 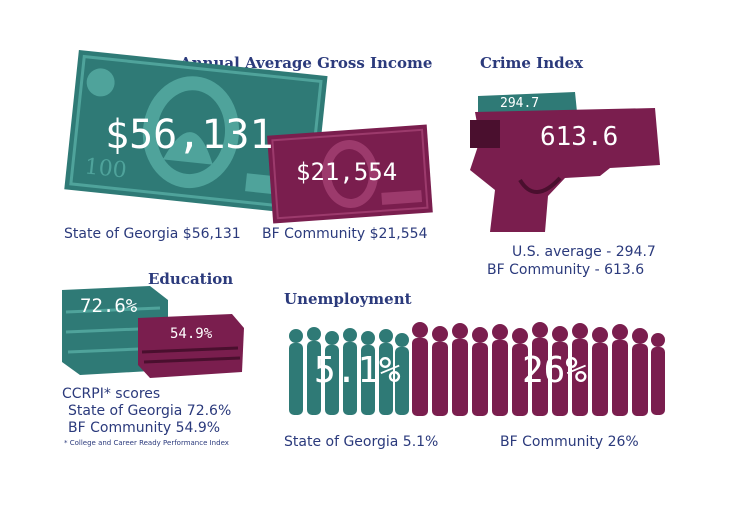 What do you see at coordinates (150, 411) in the screenshot?
I see `education-state-caption: State of Georgia 72.6%` at bounding box center [150, 411].